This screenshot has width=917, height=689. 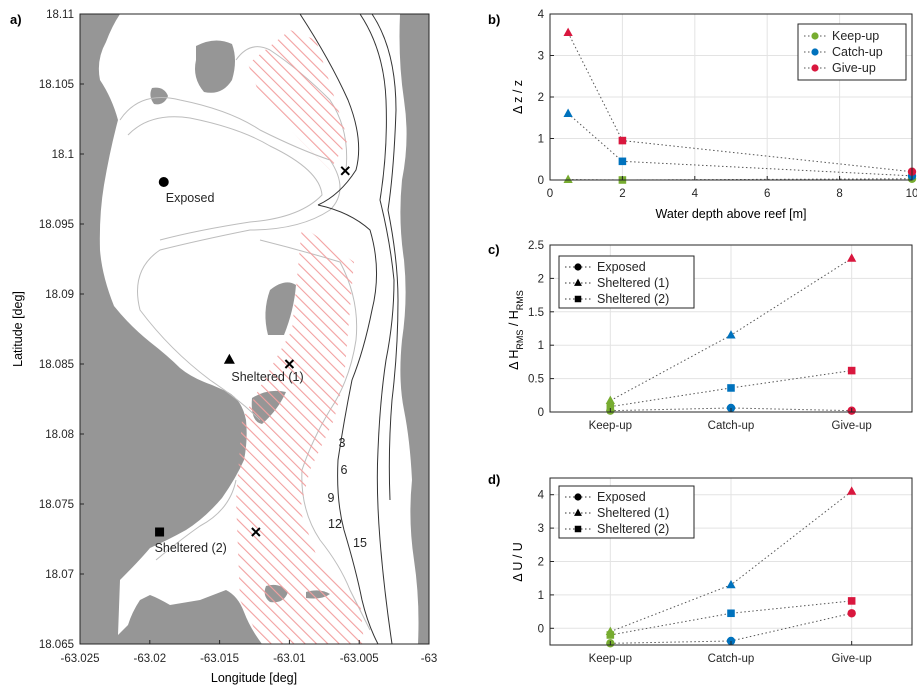 What do you see at coordinates (56, 225) in the screenshot?
I see `map-ytick-label: 18.095` at bounding box center [56, 225].